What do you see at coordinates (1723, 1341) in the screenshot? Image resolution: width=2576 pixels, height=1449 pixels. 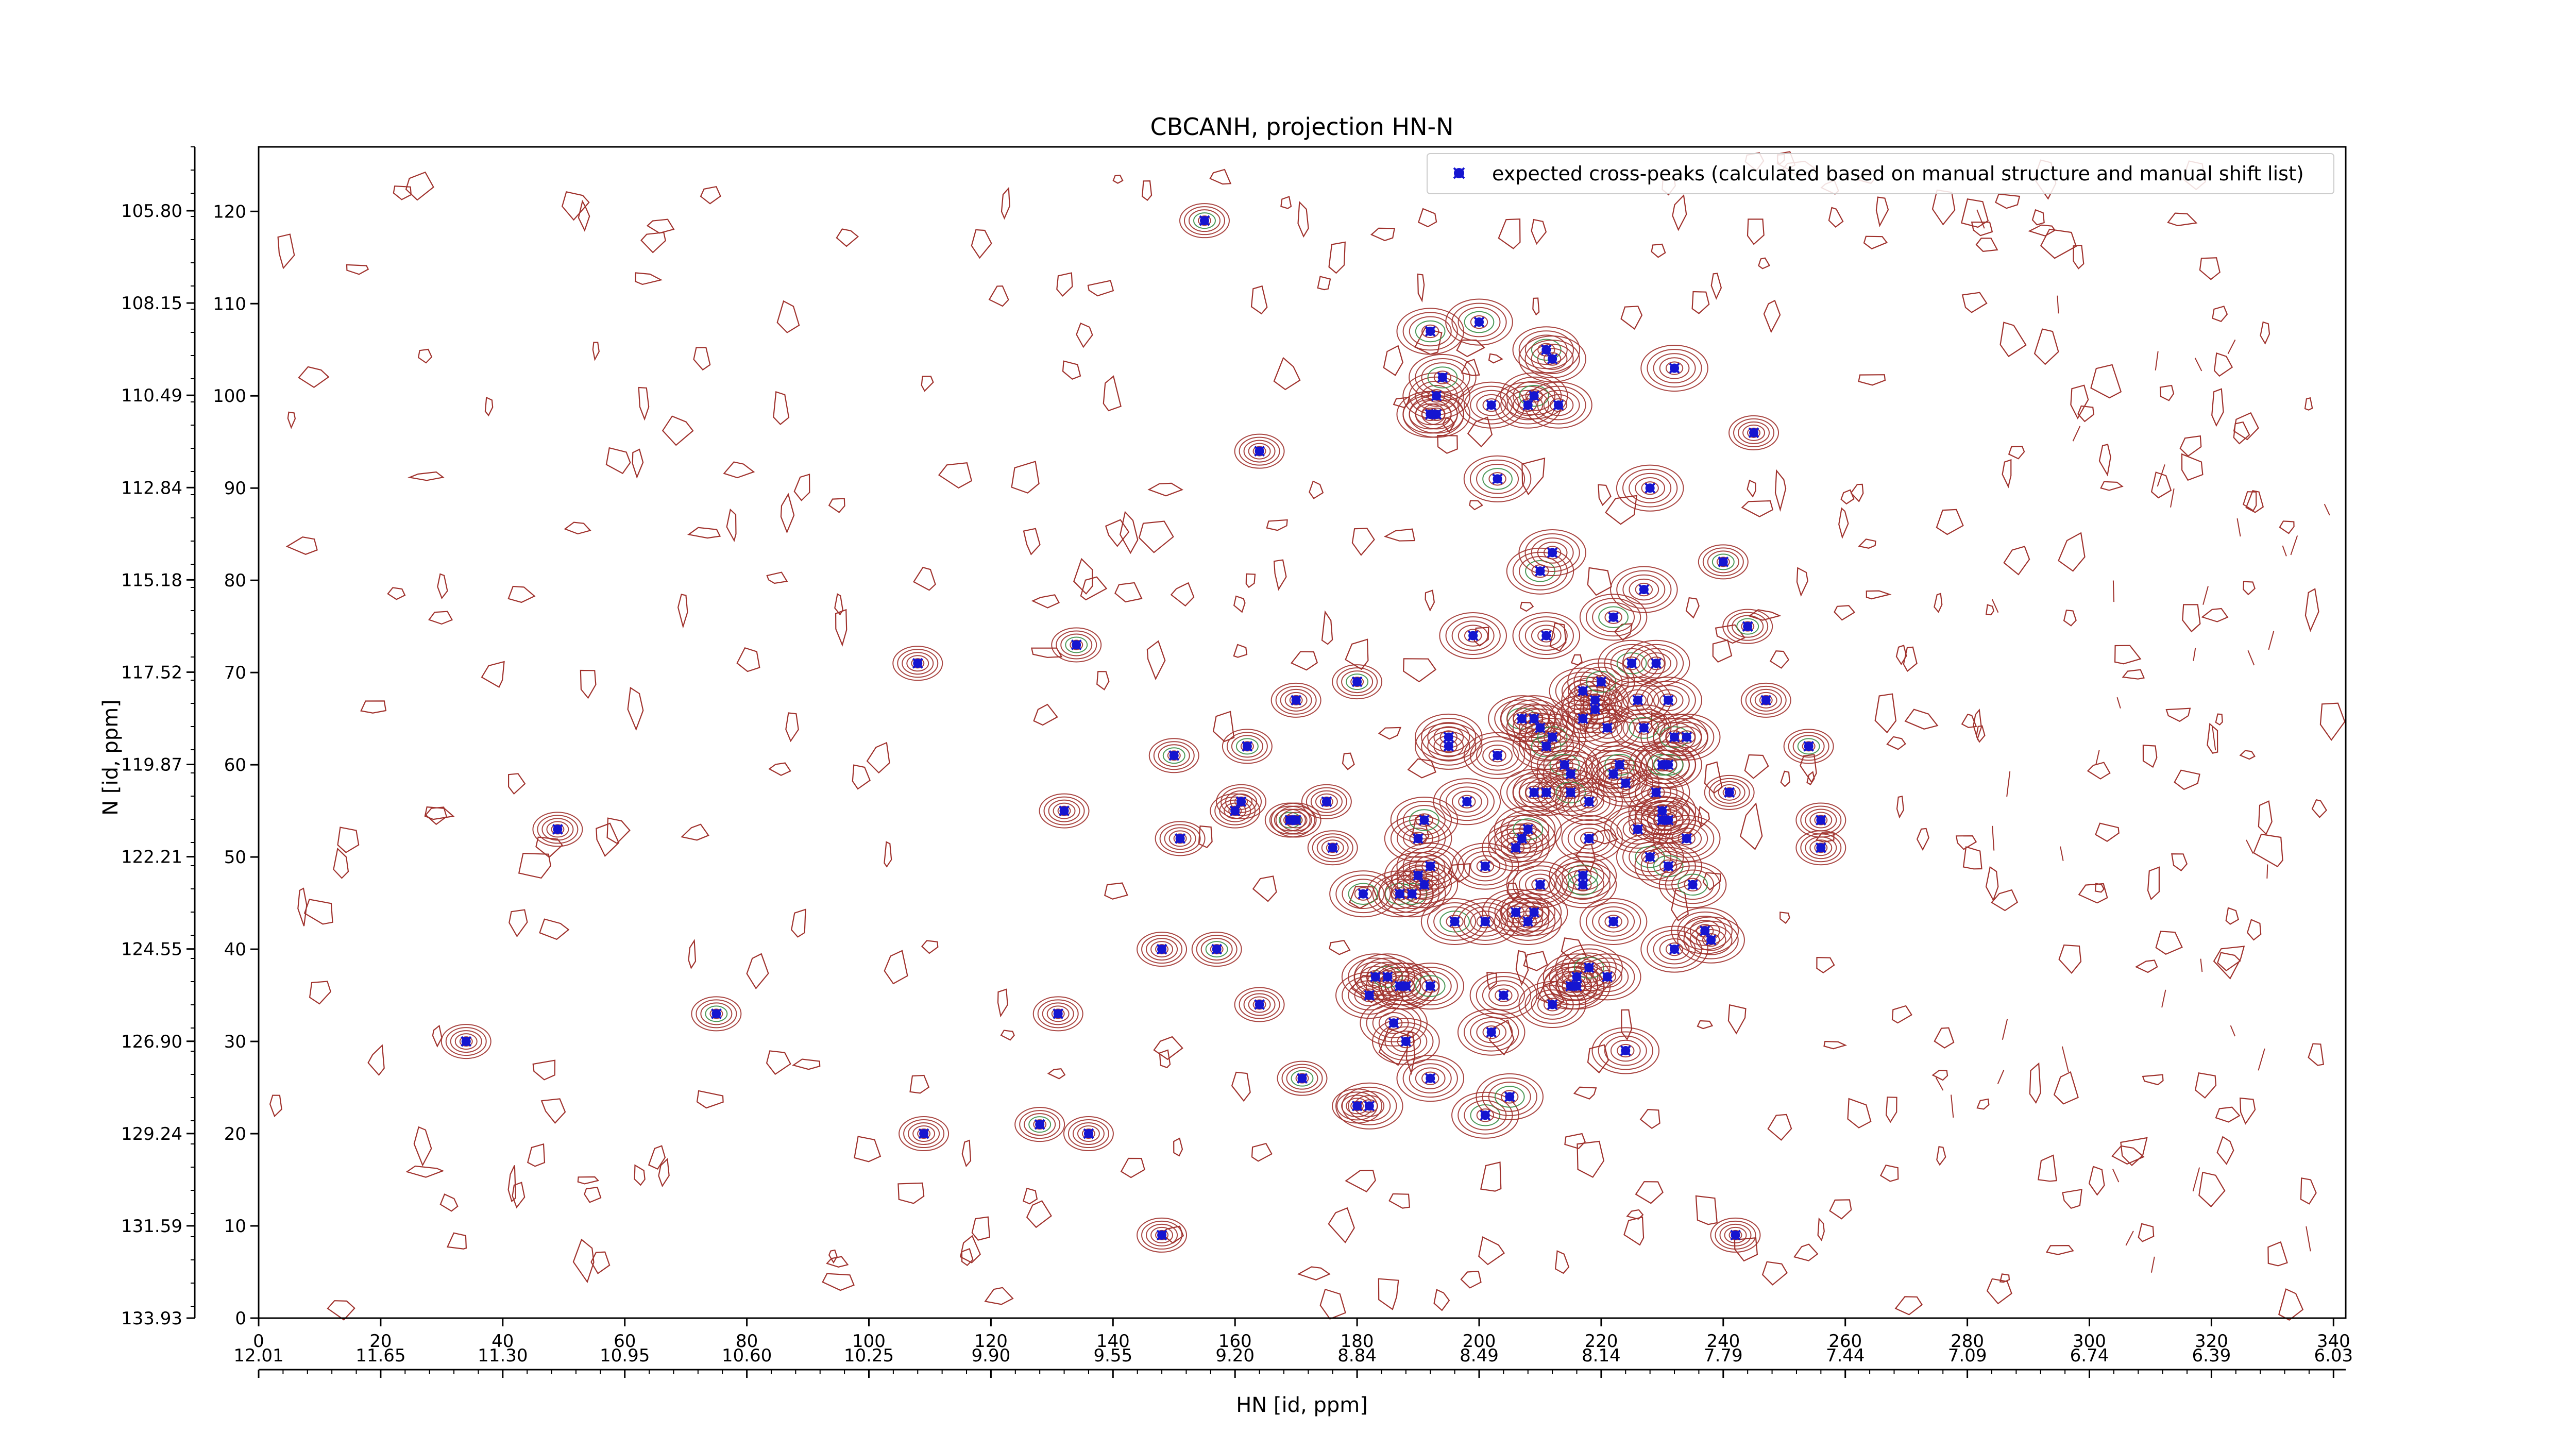 I see `x-index-tick-label: 240` at bounding box center [1723, 1341].